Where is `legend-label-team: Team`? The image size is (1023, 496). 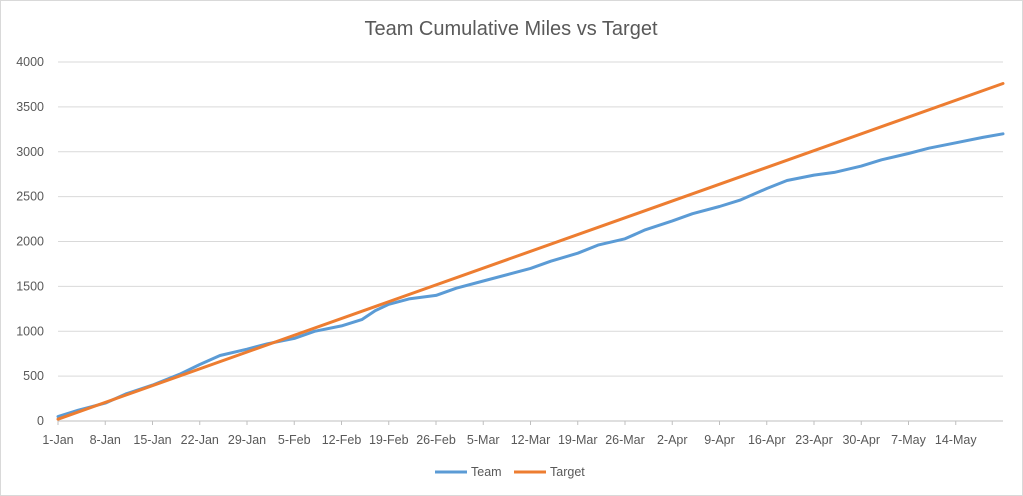 legend-label-team: Team is located at coordinates (486, 472).